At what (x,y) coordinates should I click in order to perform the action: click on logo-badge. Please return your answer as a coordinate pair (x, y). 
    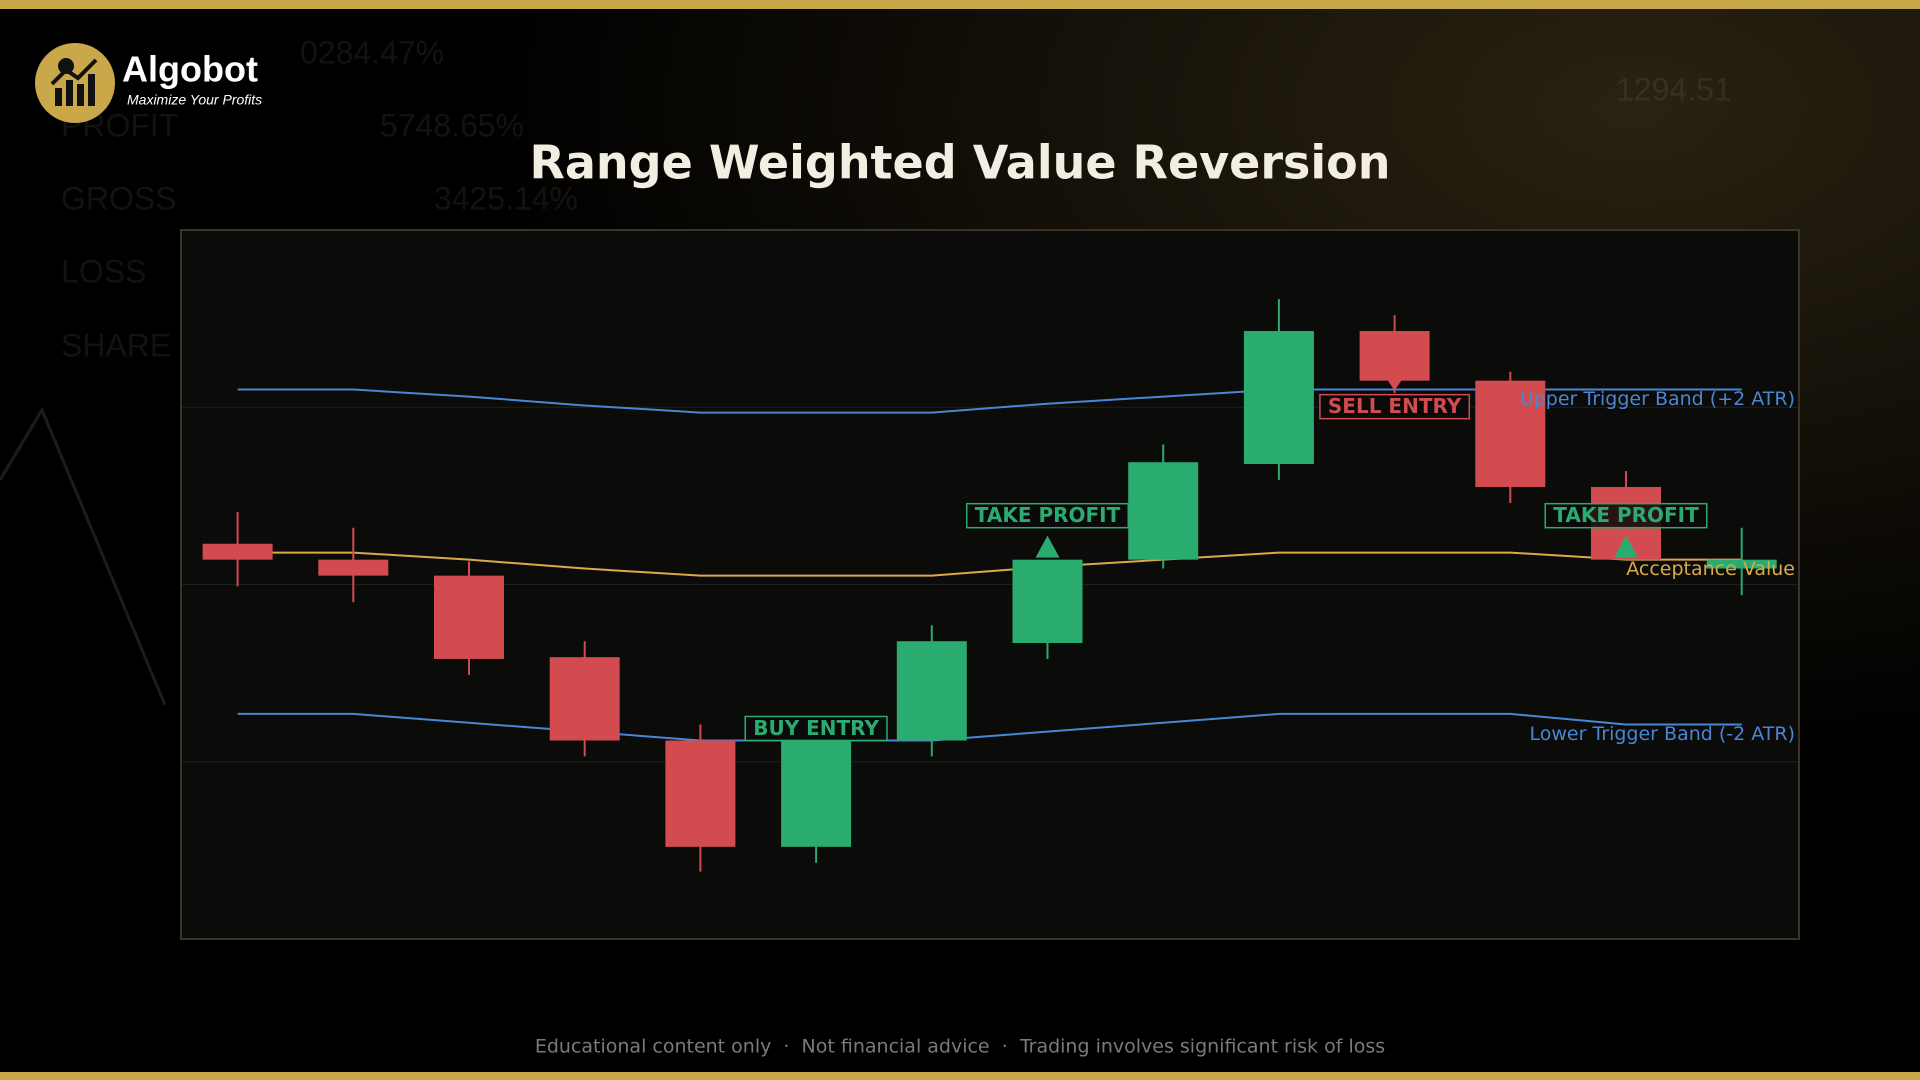
    Looking at the image, I should click on (75, 83).